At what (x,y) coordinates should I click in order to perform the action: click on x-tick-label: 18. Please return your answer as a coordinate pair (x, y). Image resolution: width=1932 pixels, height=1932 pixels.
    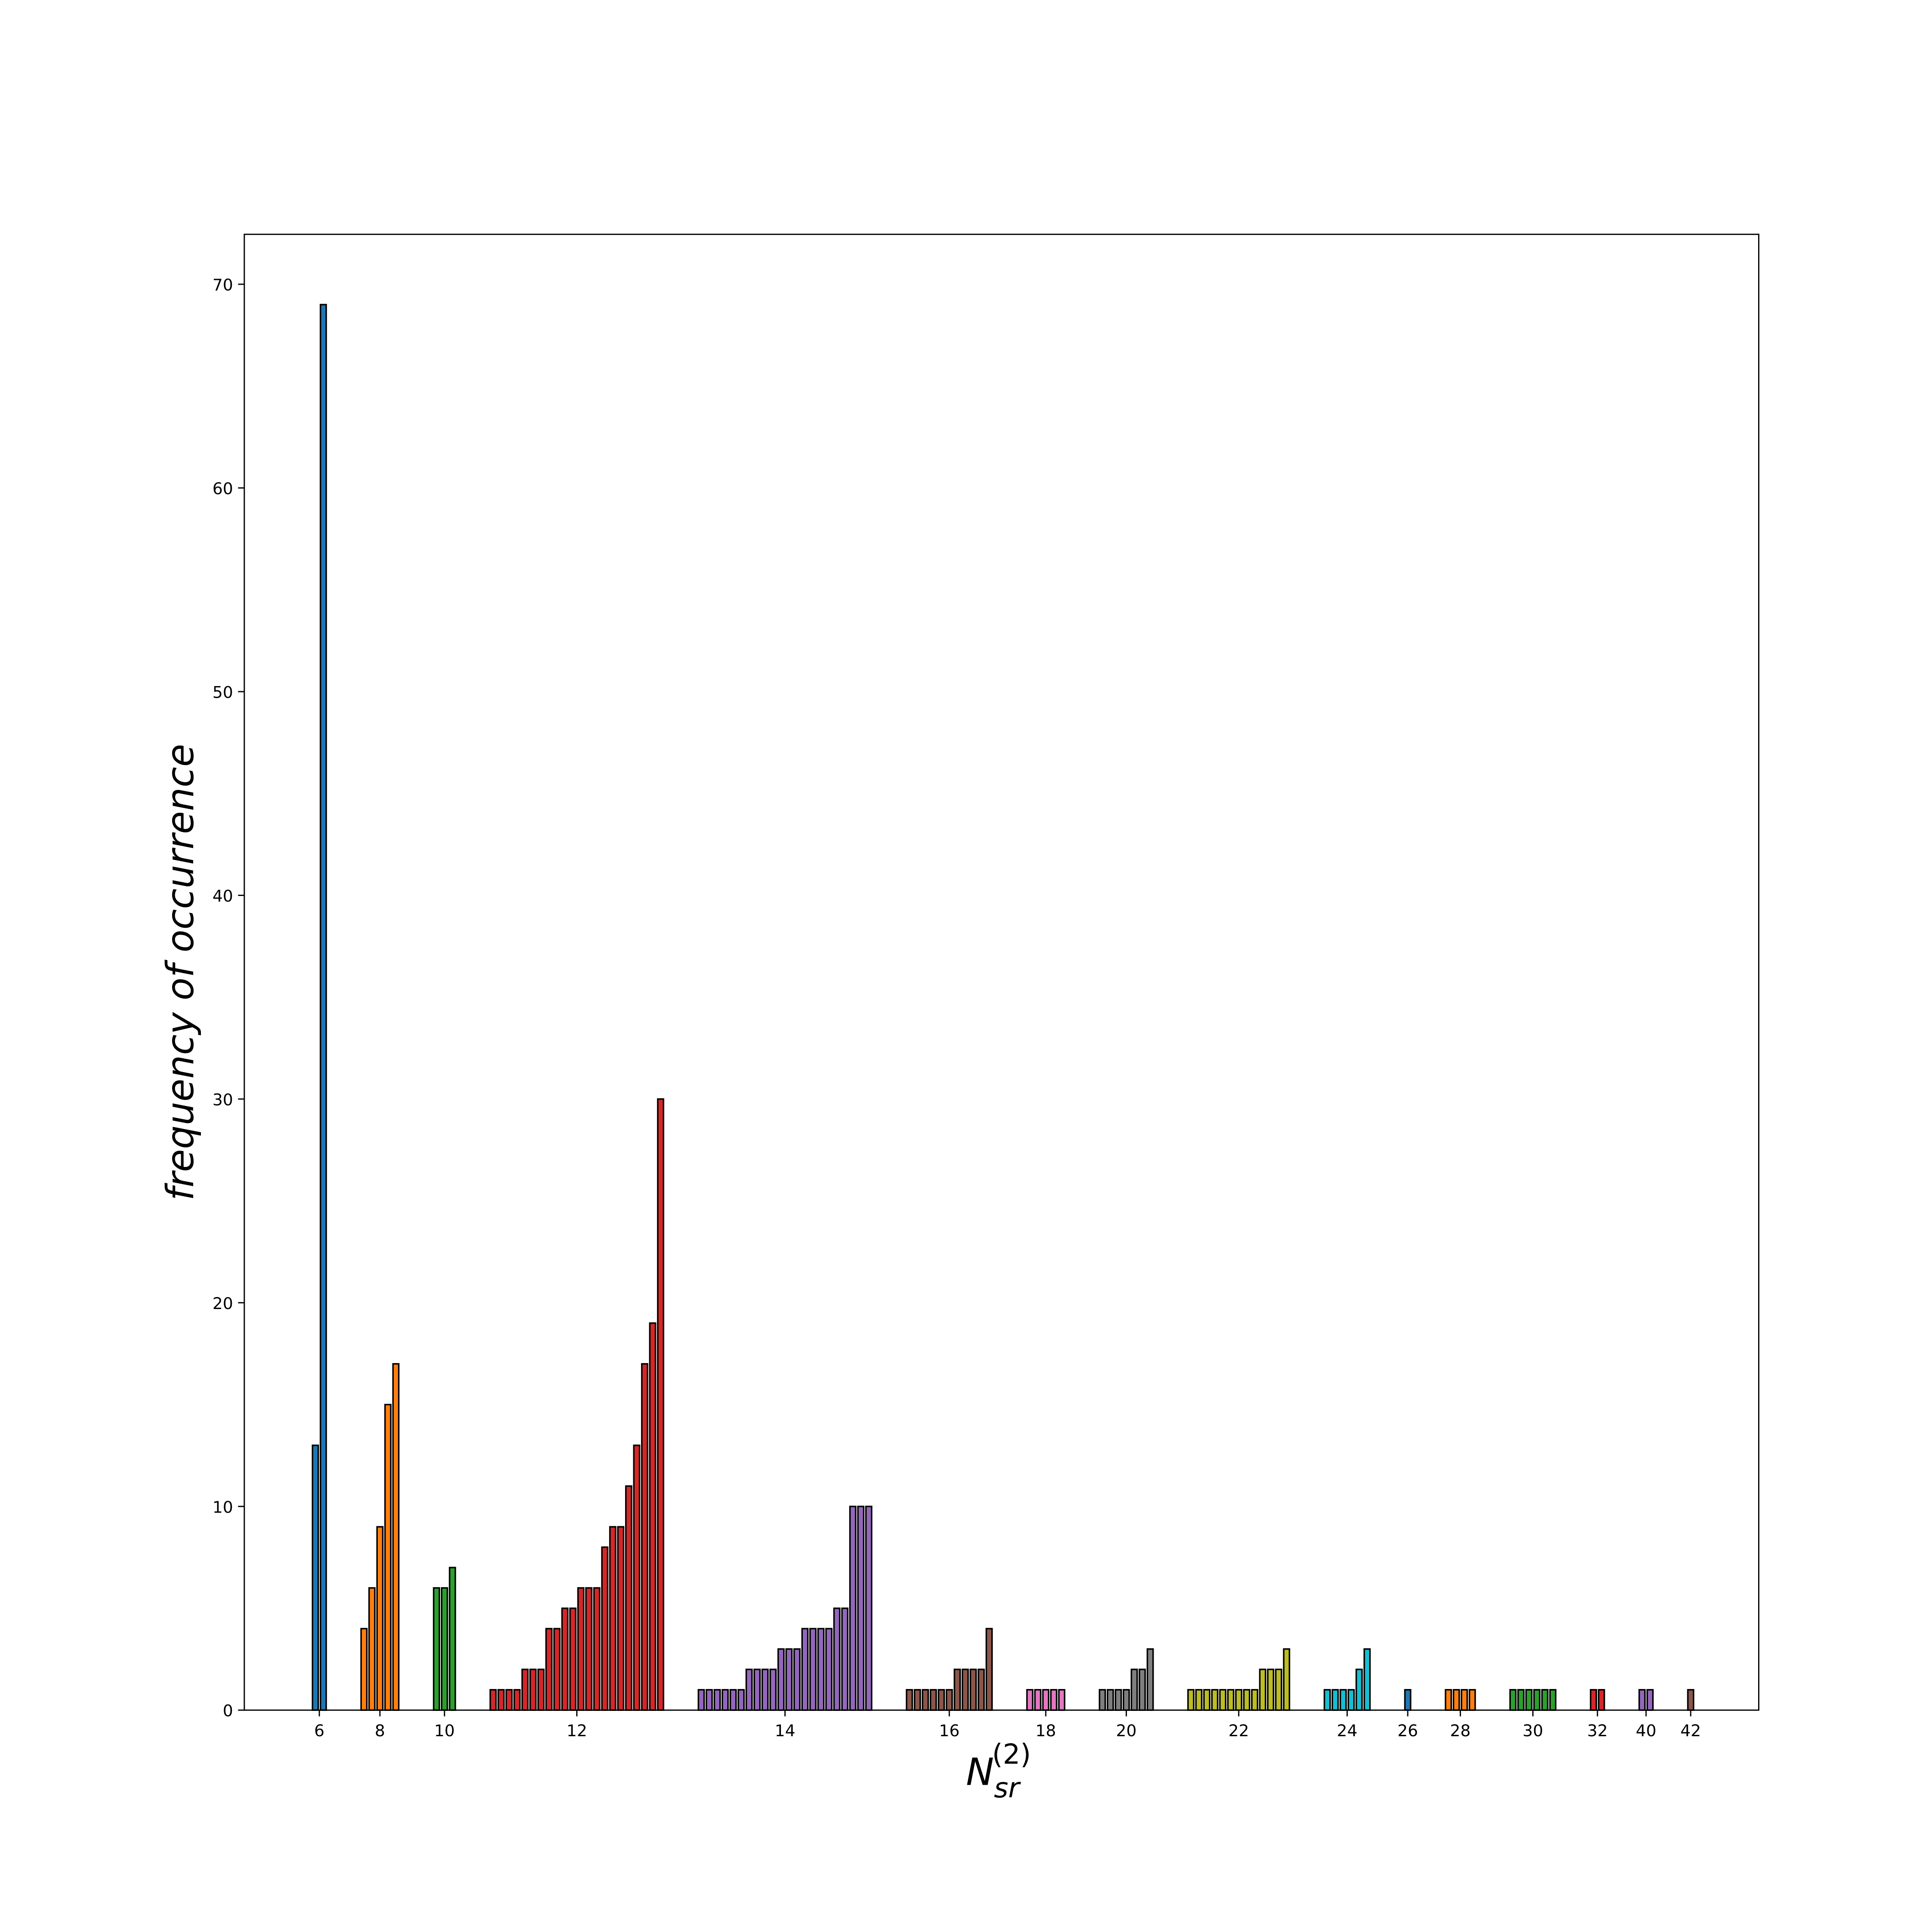
    Looking at the image, I should click on (1046, 1730).